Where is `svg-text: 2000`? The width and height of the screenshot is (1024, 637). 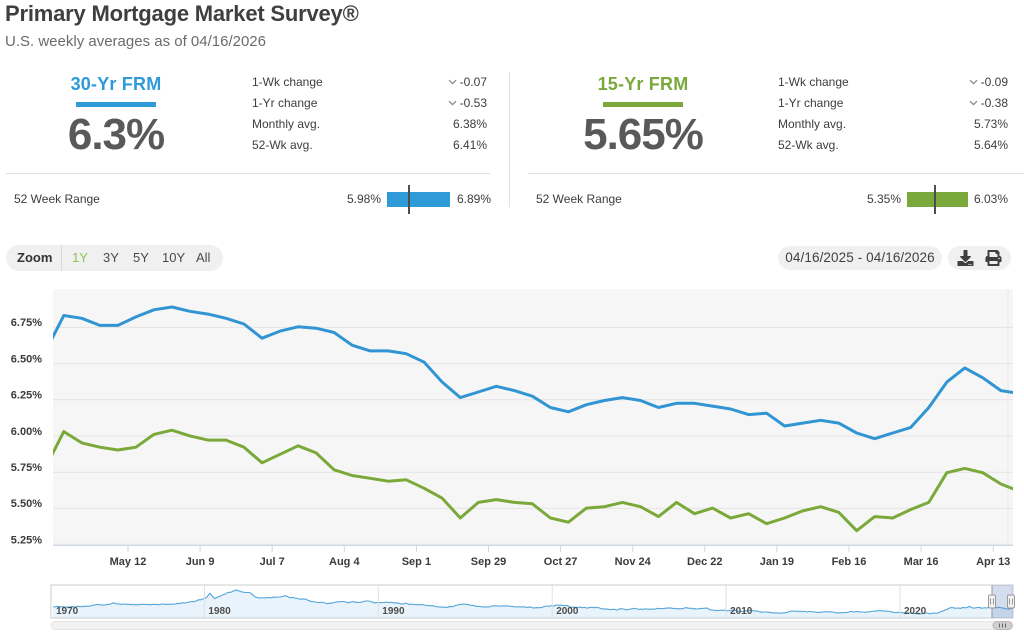
svg-text: 2000 is located at coordinates (567, 611).